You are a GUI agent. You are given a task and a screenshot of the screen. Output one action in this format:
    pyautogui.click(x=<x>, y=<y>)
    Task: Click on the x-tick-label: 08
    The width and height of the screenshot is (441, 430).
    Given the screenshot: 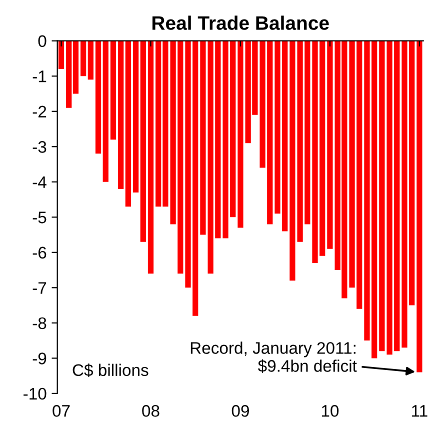 What is the action you would take?
    pyautogui.click(x=151, y=411)
    